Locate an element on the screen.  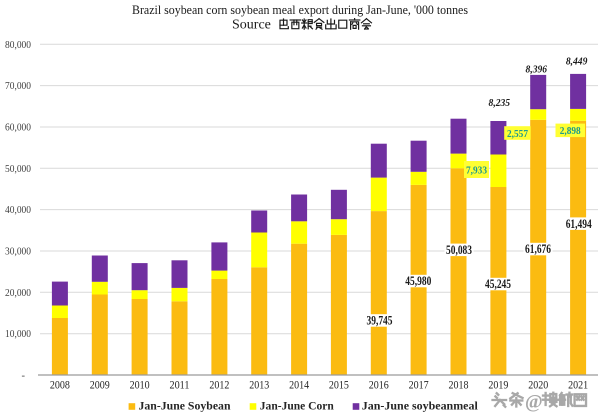
svg-text: 2017 is located at coordinates (419, 386).